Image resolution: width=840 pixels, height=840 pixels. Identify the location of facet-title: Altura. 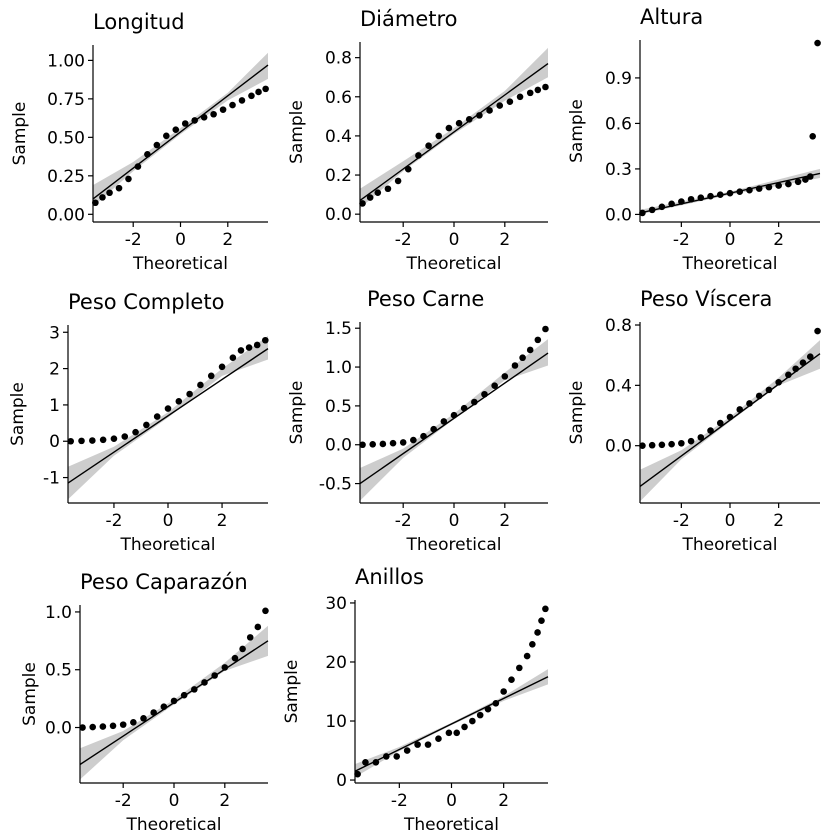
(671, 17).